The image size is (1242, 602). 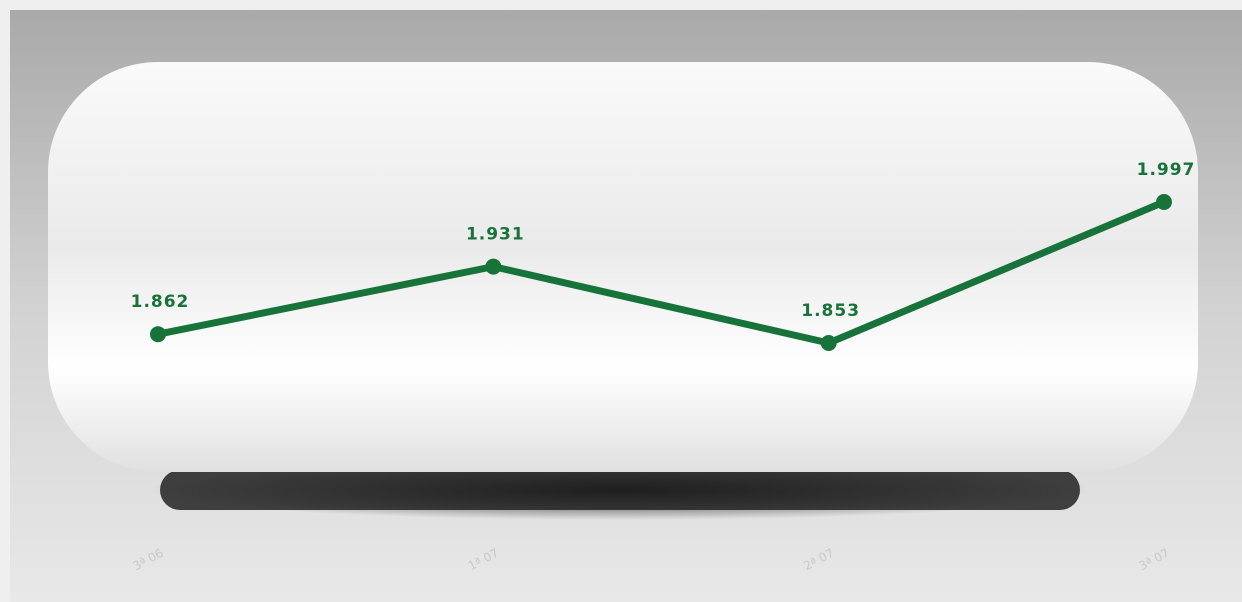 What do you see at coordinates (160, 302) in the screenshot?
I see `value-label: 1.862` at bounding box center [160, 302].